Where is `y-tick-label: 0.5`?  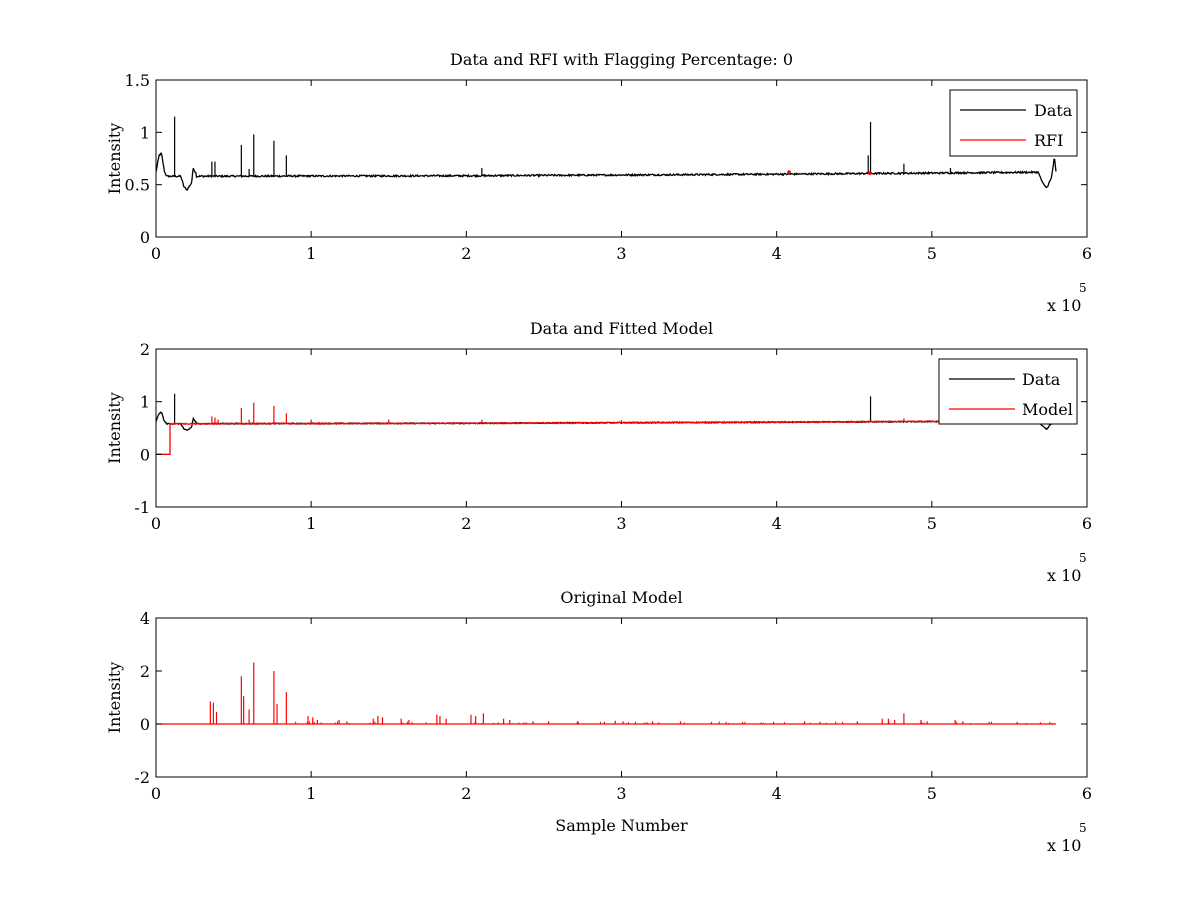 y-tick-label: 0.5 is located at coordinates (137, 185).